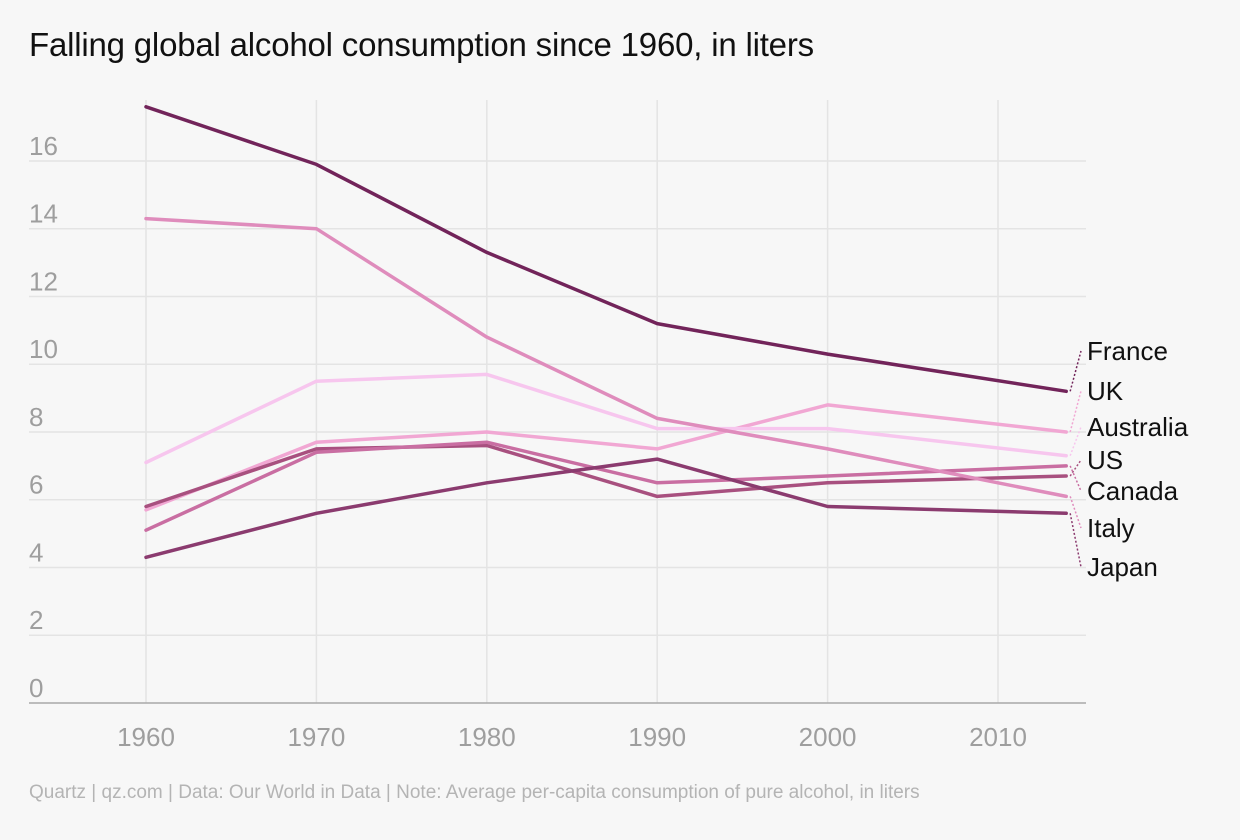 Image resolution: width=1240 pixels, height=840 pixels. I want to click on x-tick-label-2000: 2000, so click(828, 737).